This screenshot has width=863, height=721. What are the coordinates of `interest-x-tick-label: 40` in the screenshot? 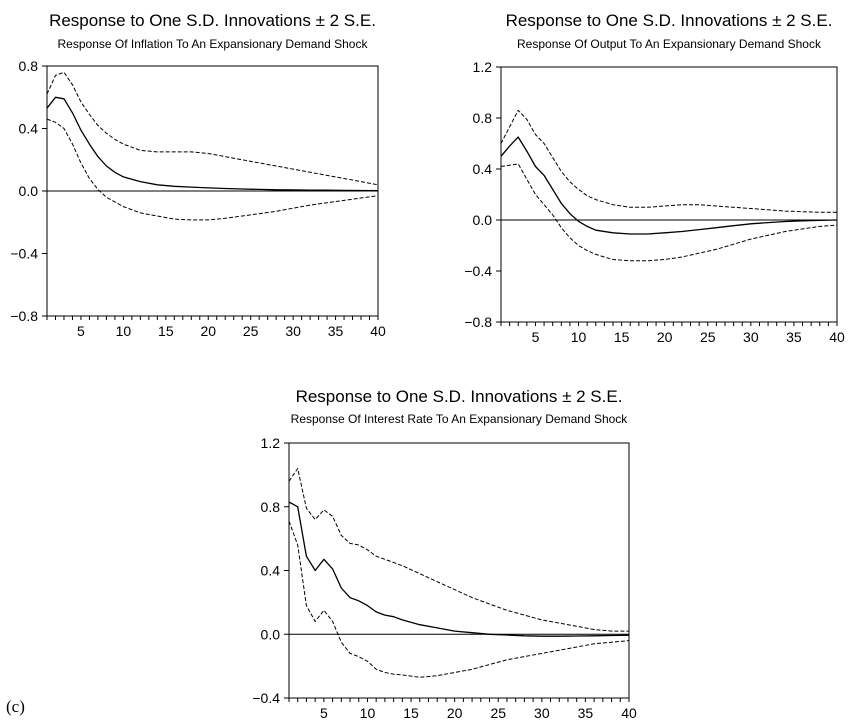 It's located at (629, 713).